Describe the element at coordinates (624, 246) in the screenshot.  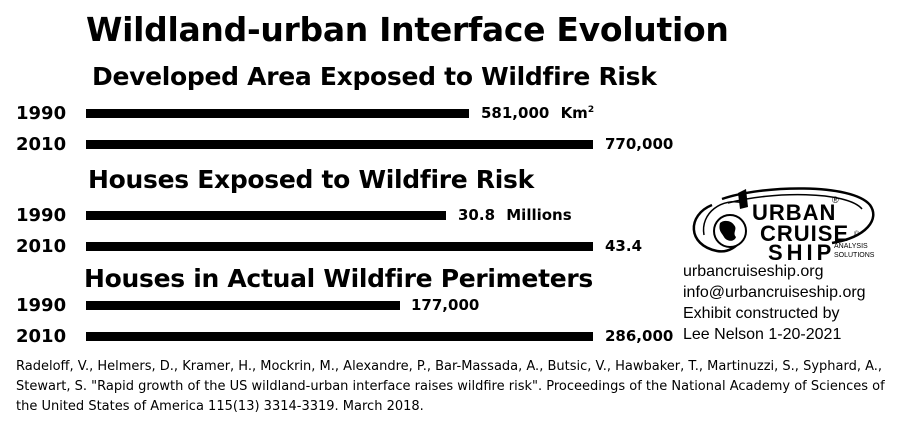
I see `chart-2-value-2010: 43.4` at that location.